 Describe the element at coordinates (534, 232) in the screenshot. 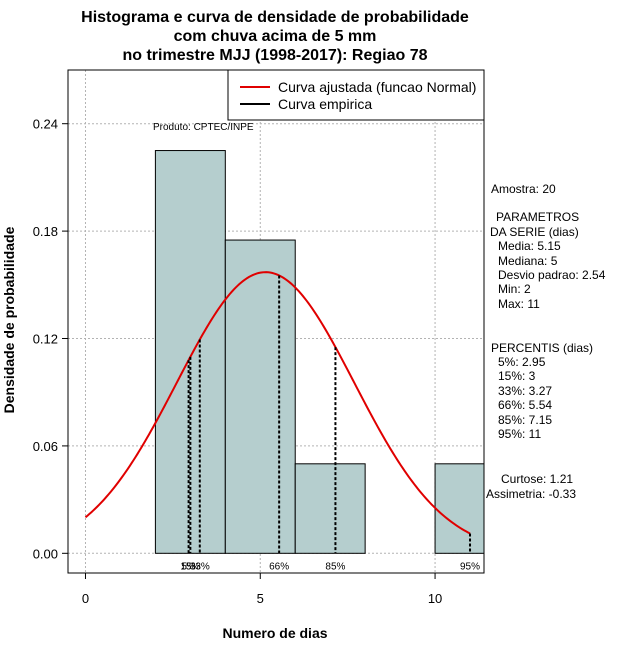

I see `params-title-2: DA SERIE (dias)` at that location.